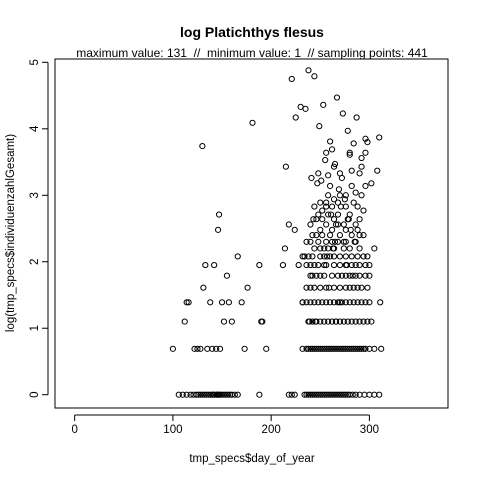 This screenshot has height=480, width=480. Describe the element at coordinates (35, 62) in the screenshot. I see `y-tick-label: 5` at that location.